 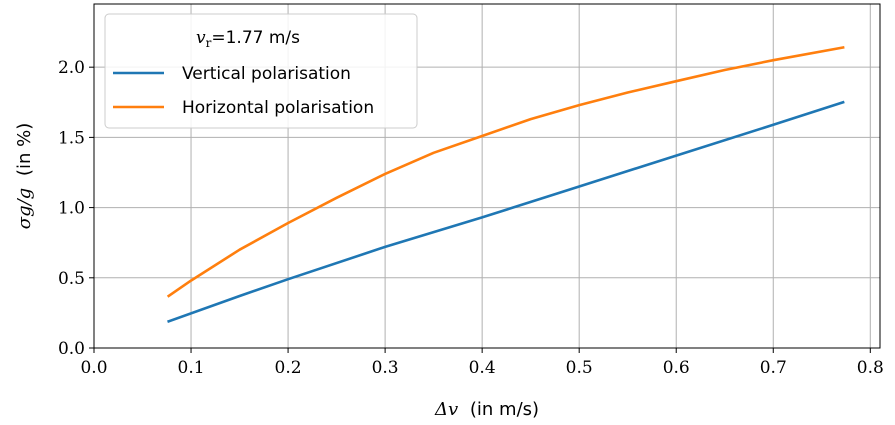 What do you see at coordinates (870, 368) in the screenshot?
I see `x-tick-label: 0.8` at bounding box center [870, 368].